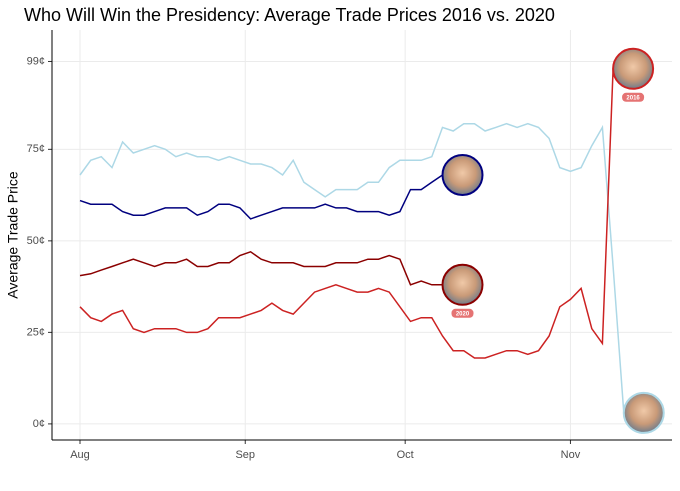 The width and height of the screenshot is (680, 491). What do you see at coordinates (36, 149) in the screenshot?
I see `y-tick-label: 75¢` at bounding box center [36, 149].